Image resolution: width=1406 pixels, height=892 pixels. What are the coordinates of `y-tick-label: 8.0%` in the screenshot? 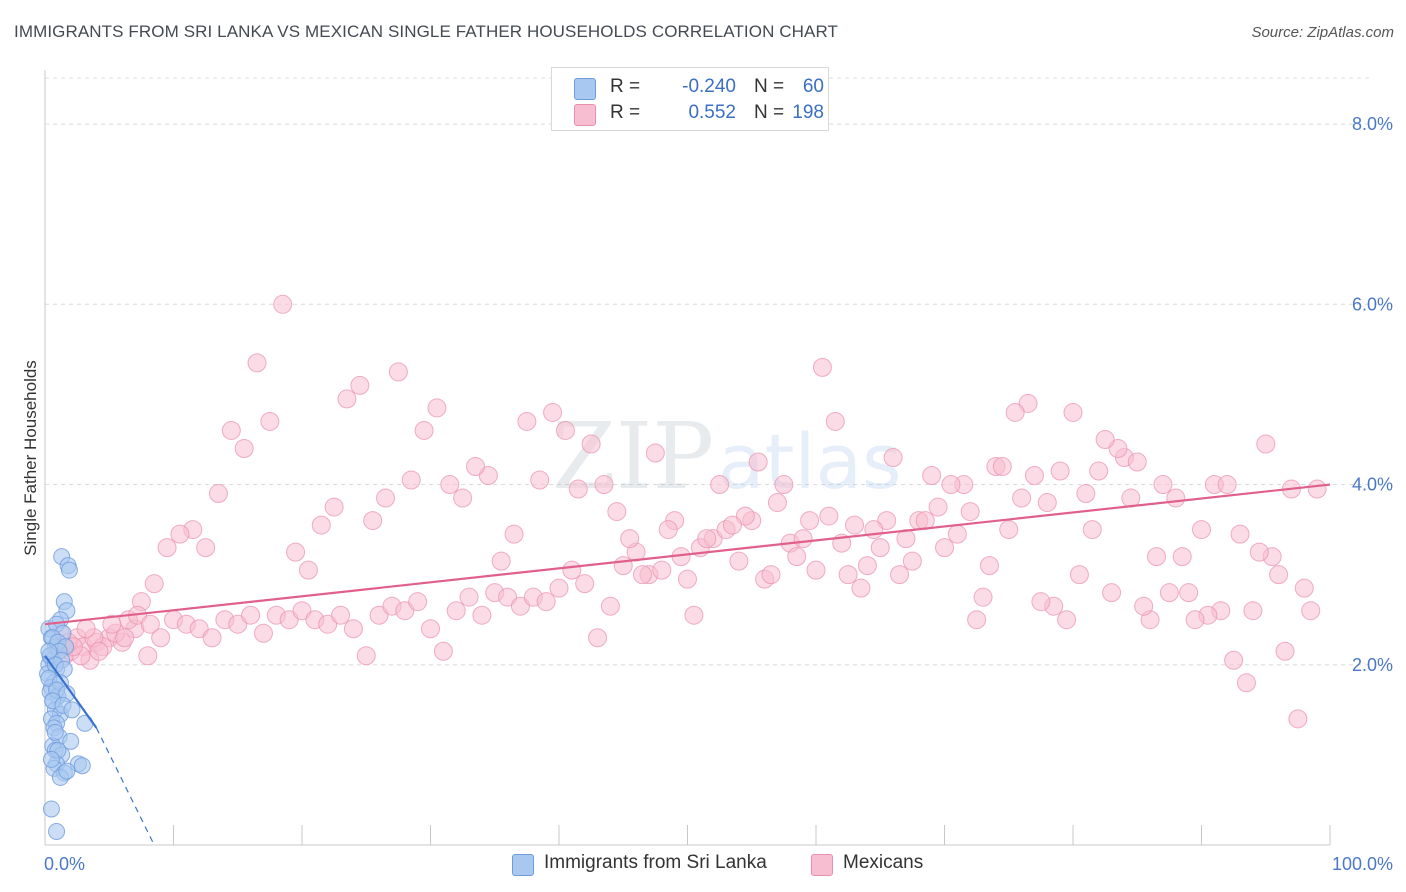 It's located at (1372, 124).